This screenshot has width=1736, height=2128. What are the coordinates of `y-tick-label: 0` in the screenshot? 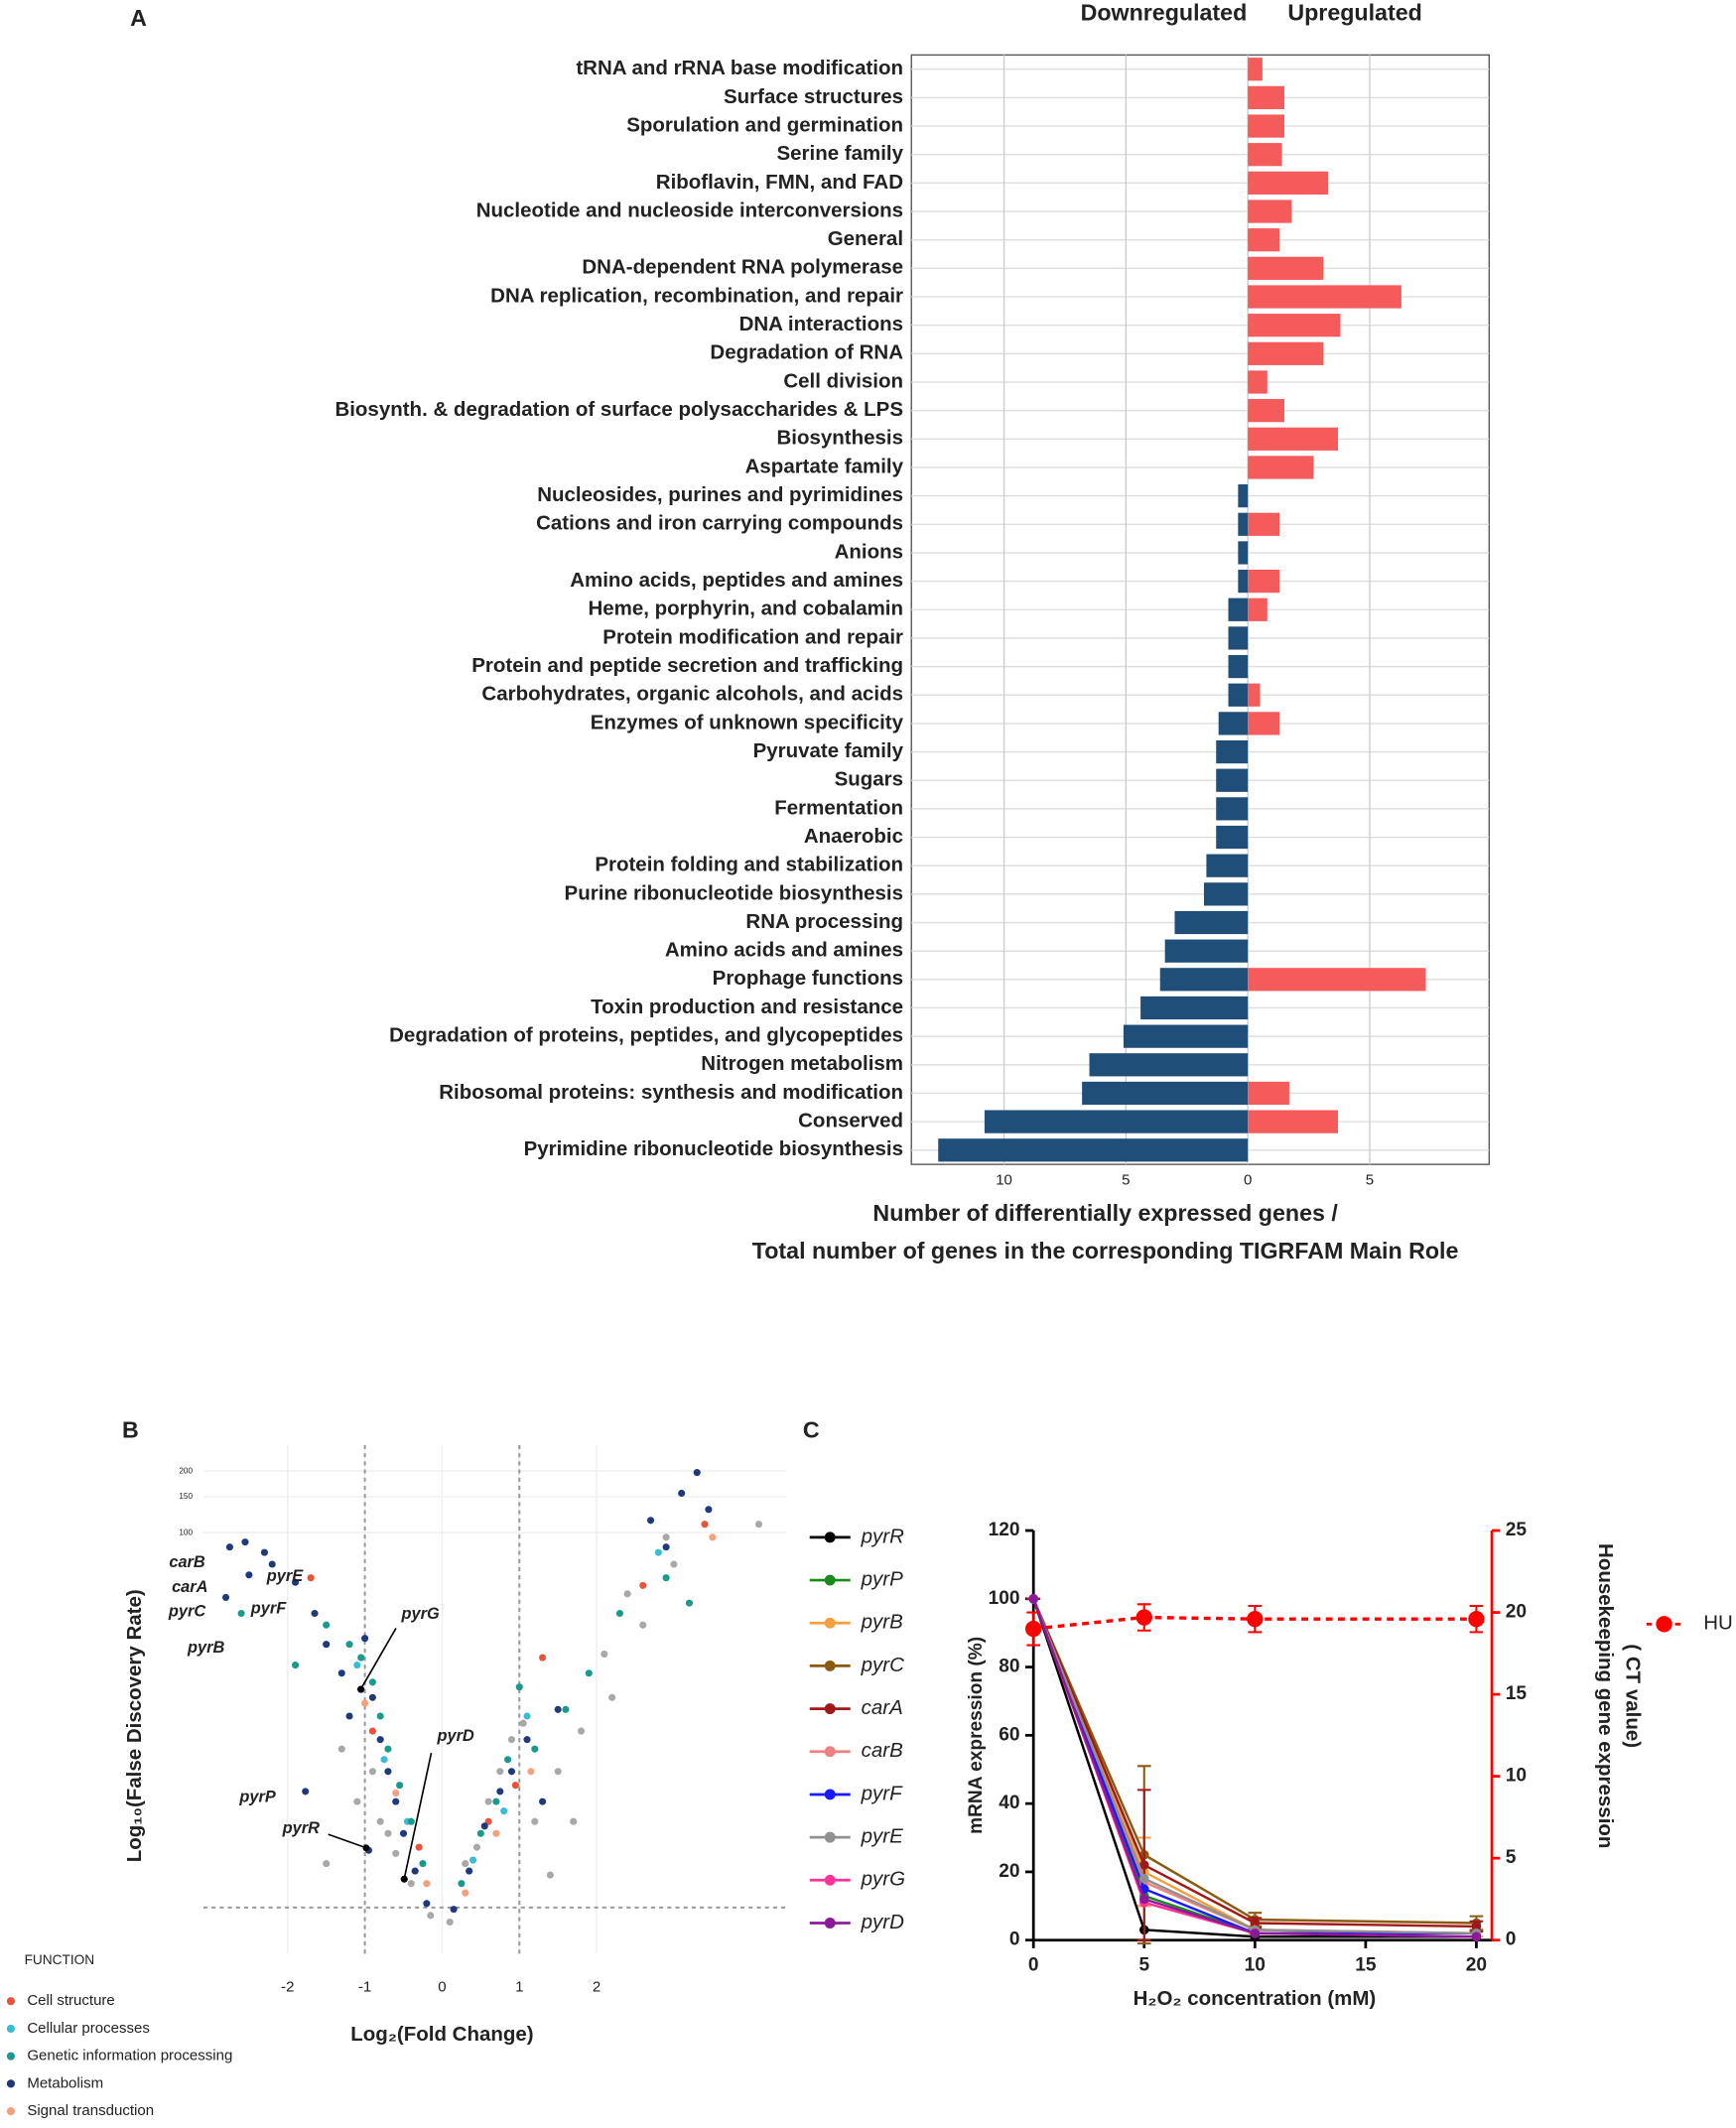 It's located at (1014, 1940).